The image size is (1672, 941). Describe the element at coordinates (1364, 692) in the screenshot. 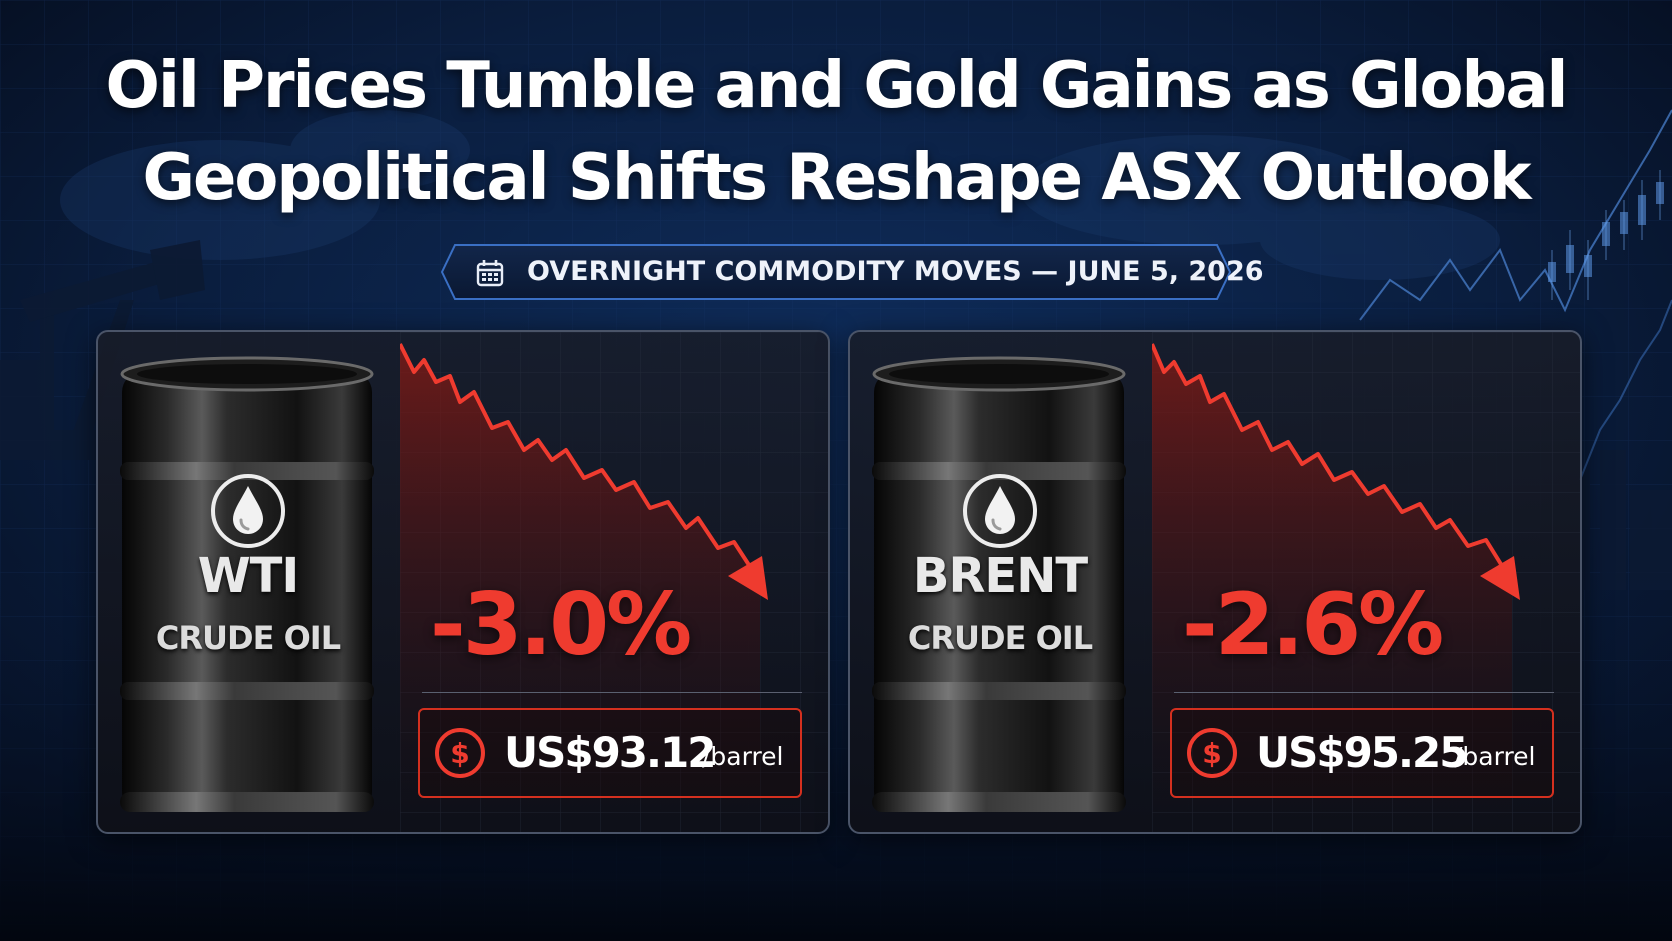

I see `brent-divider` at that location.